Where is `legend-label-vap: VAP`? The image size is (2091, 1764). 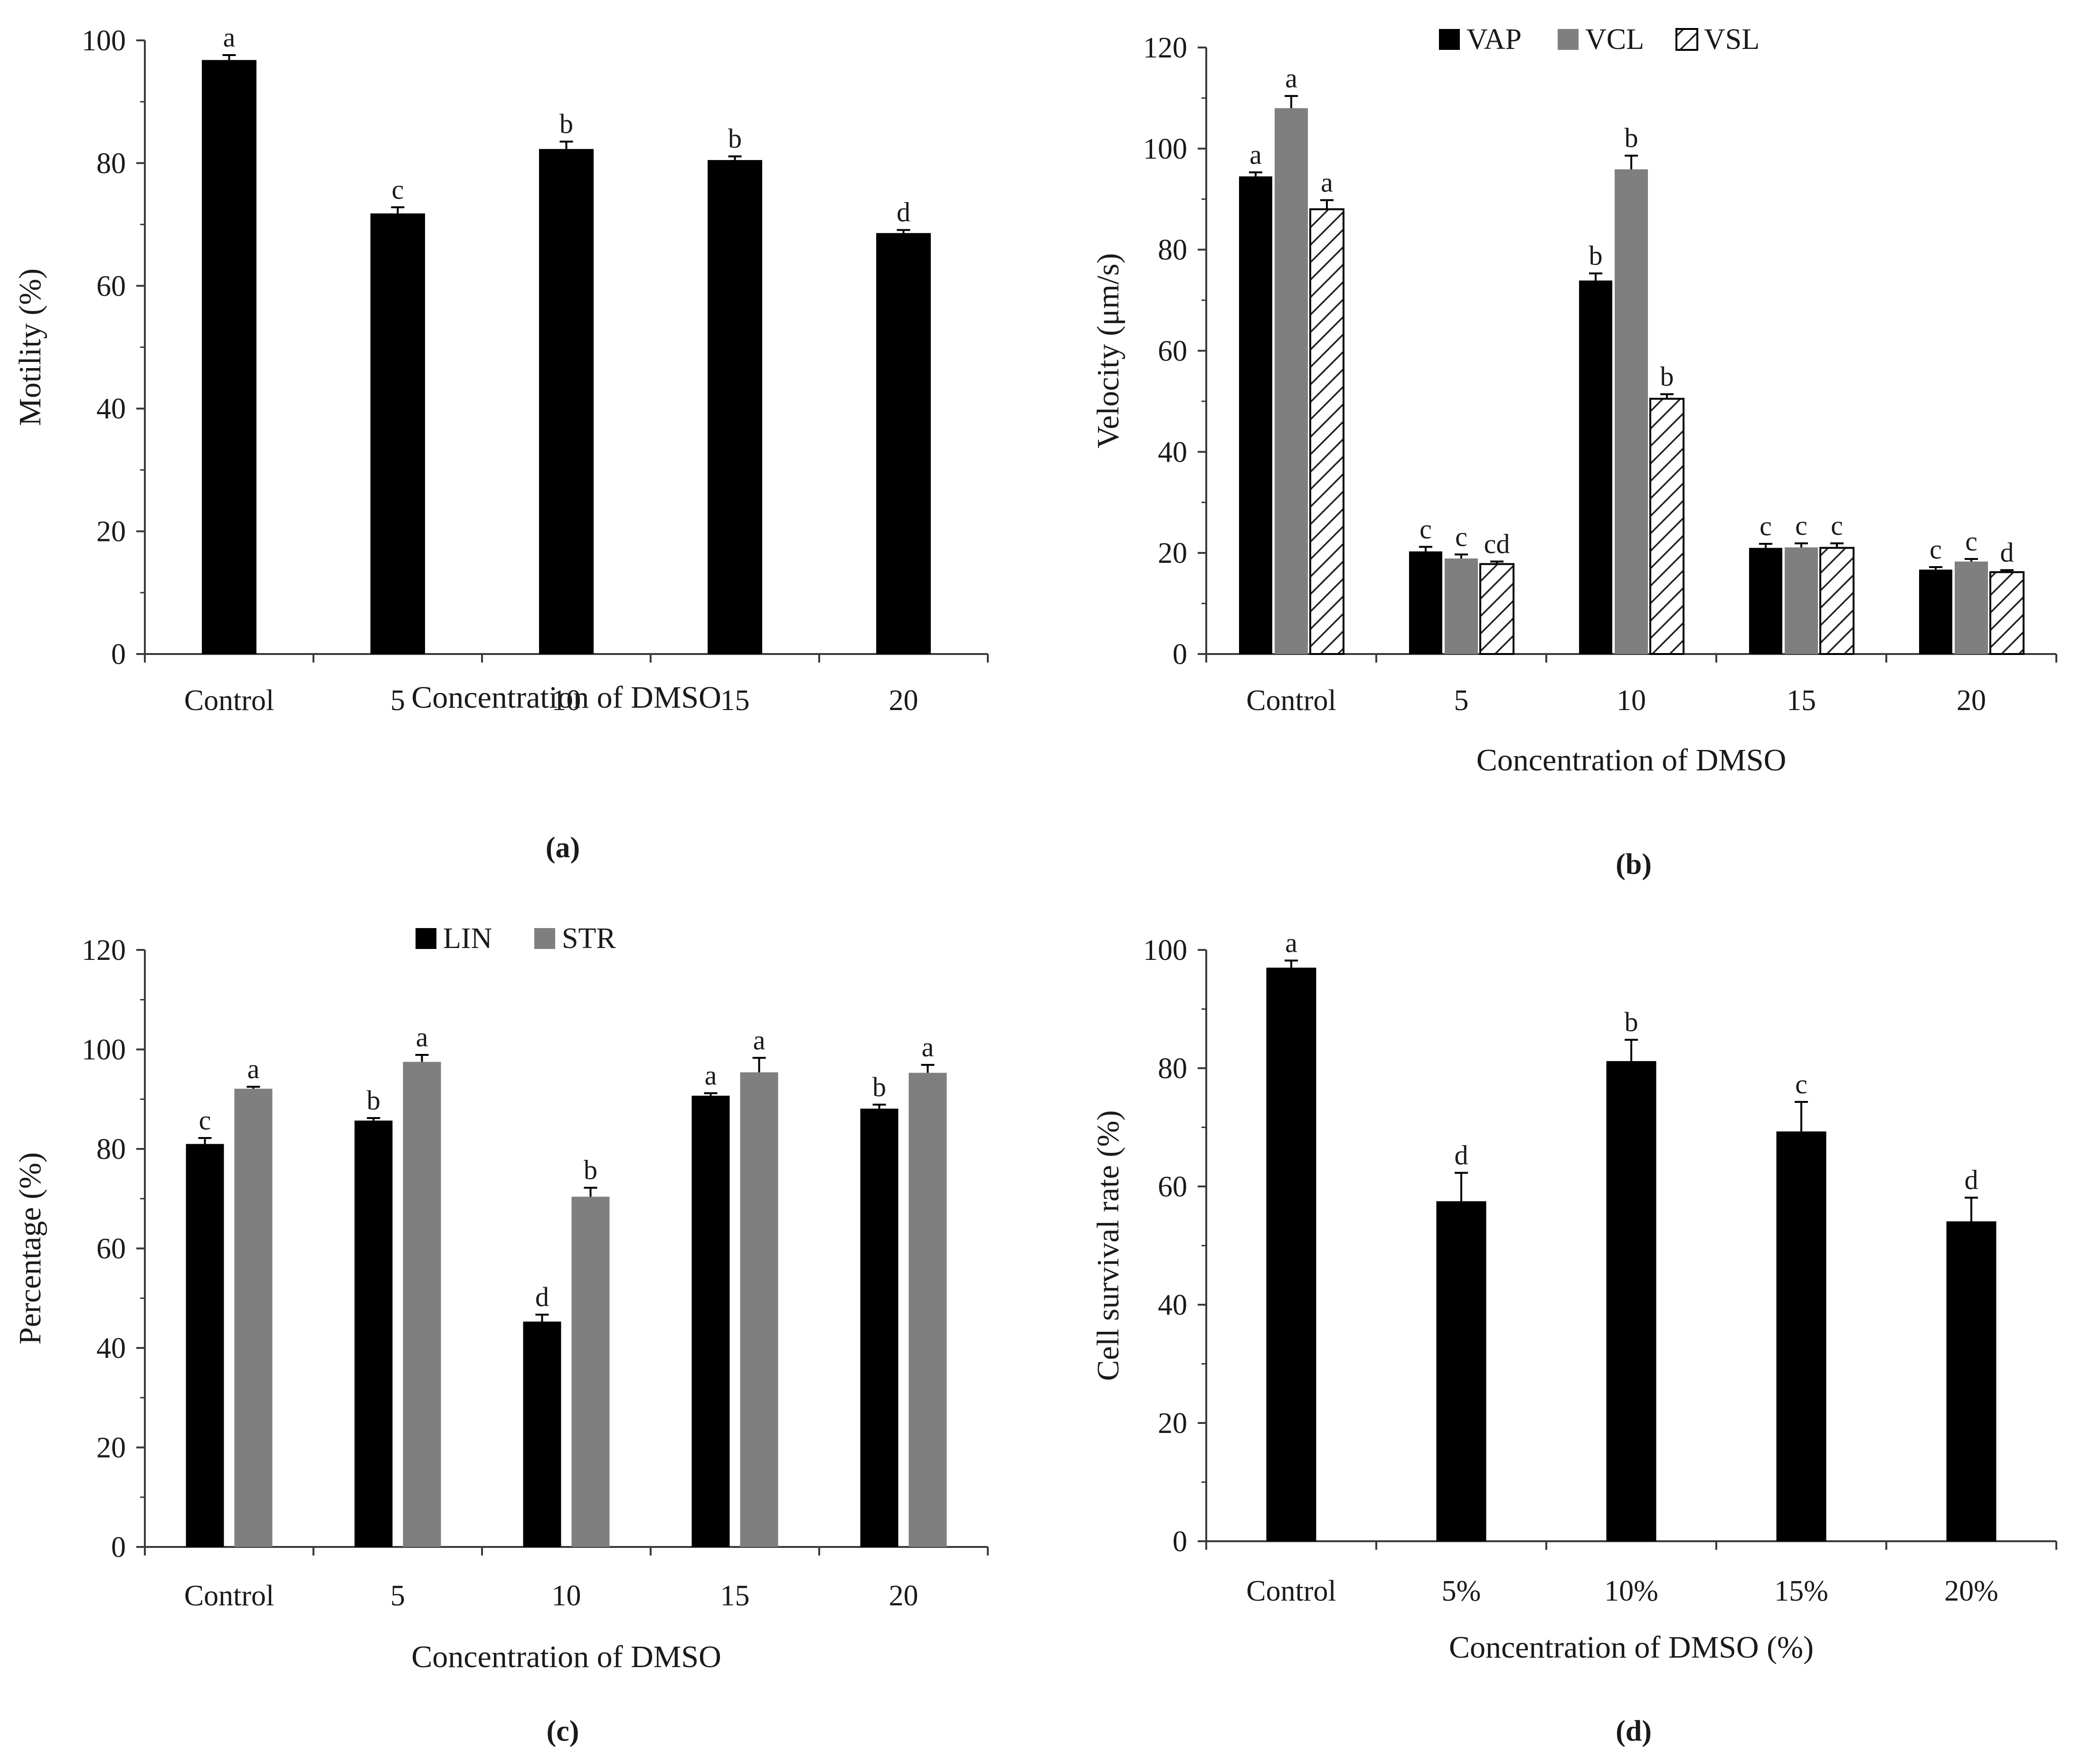 legend-label-vap: VAP is located at coordinates (1494, 39).